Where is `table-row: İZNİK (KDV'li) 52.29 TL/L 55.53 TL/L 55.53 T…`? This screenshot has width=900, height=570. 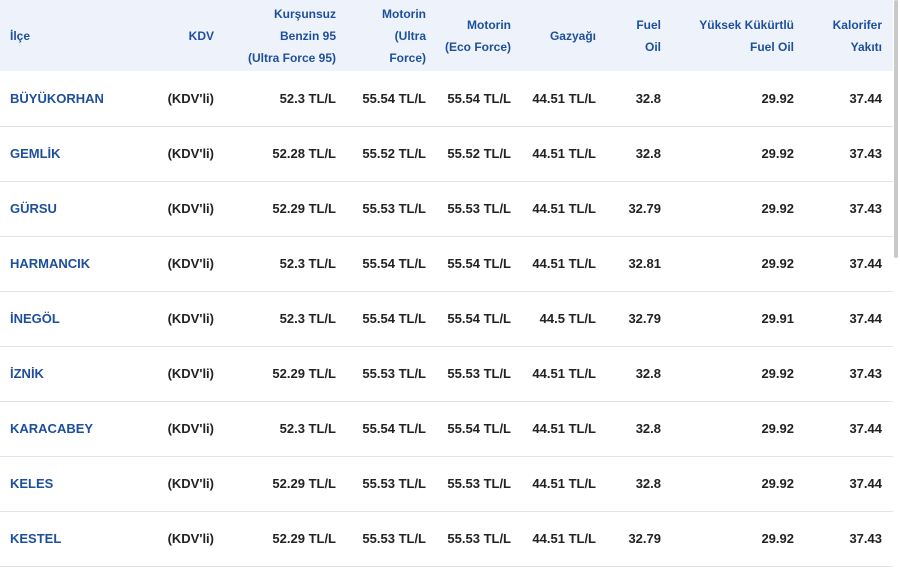 table-row: İZNİK (KDV'li) 52.29 TL/L 55.53 TL/L 55.53 T… is located at coordinates (446, 373).